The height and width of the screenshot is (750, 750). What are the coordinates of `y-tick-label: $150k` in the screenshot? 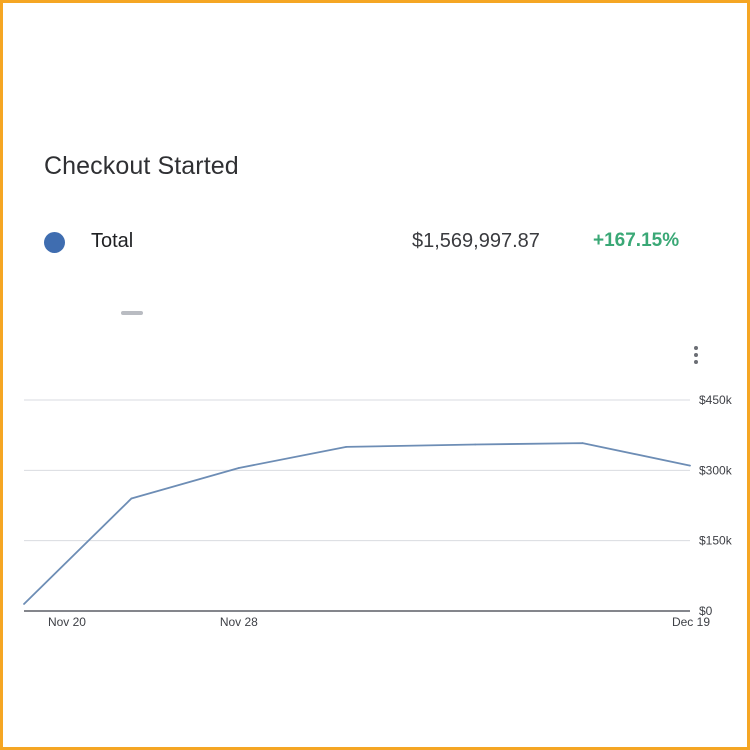 It's located at (716, 541).